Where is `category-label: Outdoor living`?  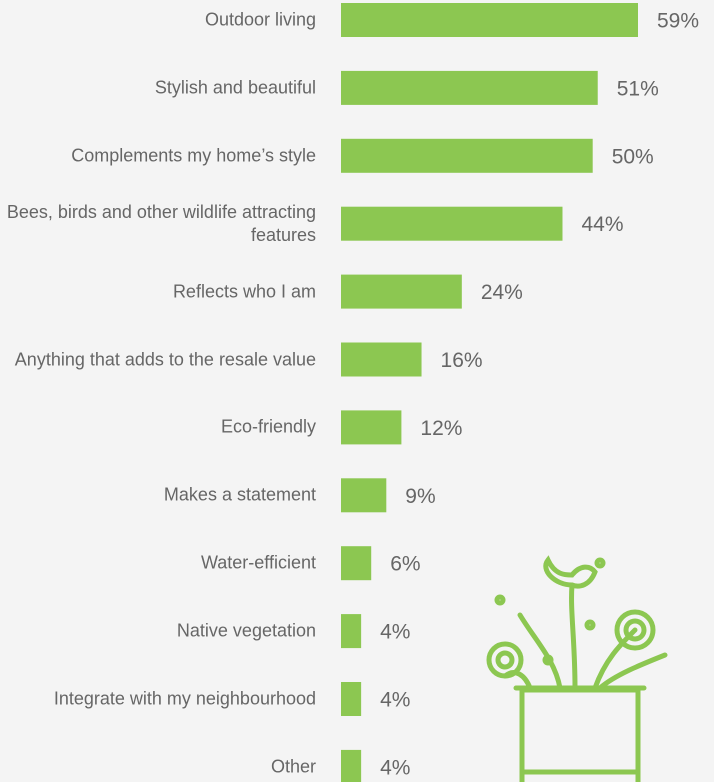
category-label: Outdoor living is located at coordinates (260, 19).